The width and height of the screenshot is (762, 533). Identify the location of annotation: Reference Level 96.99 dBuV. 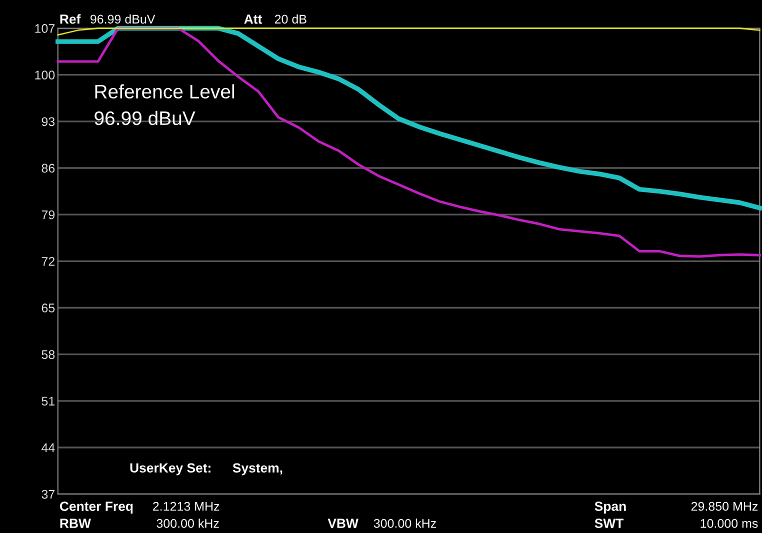
(164, 105).